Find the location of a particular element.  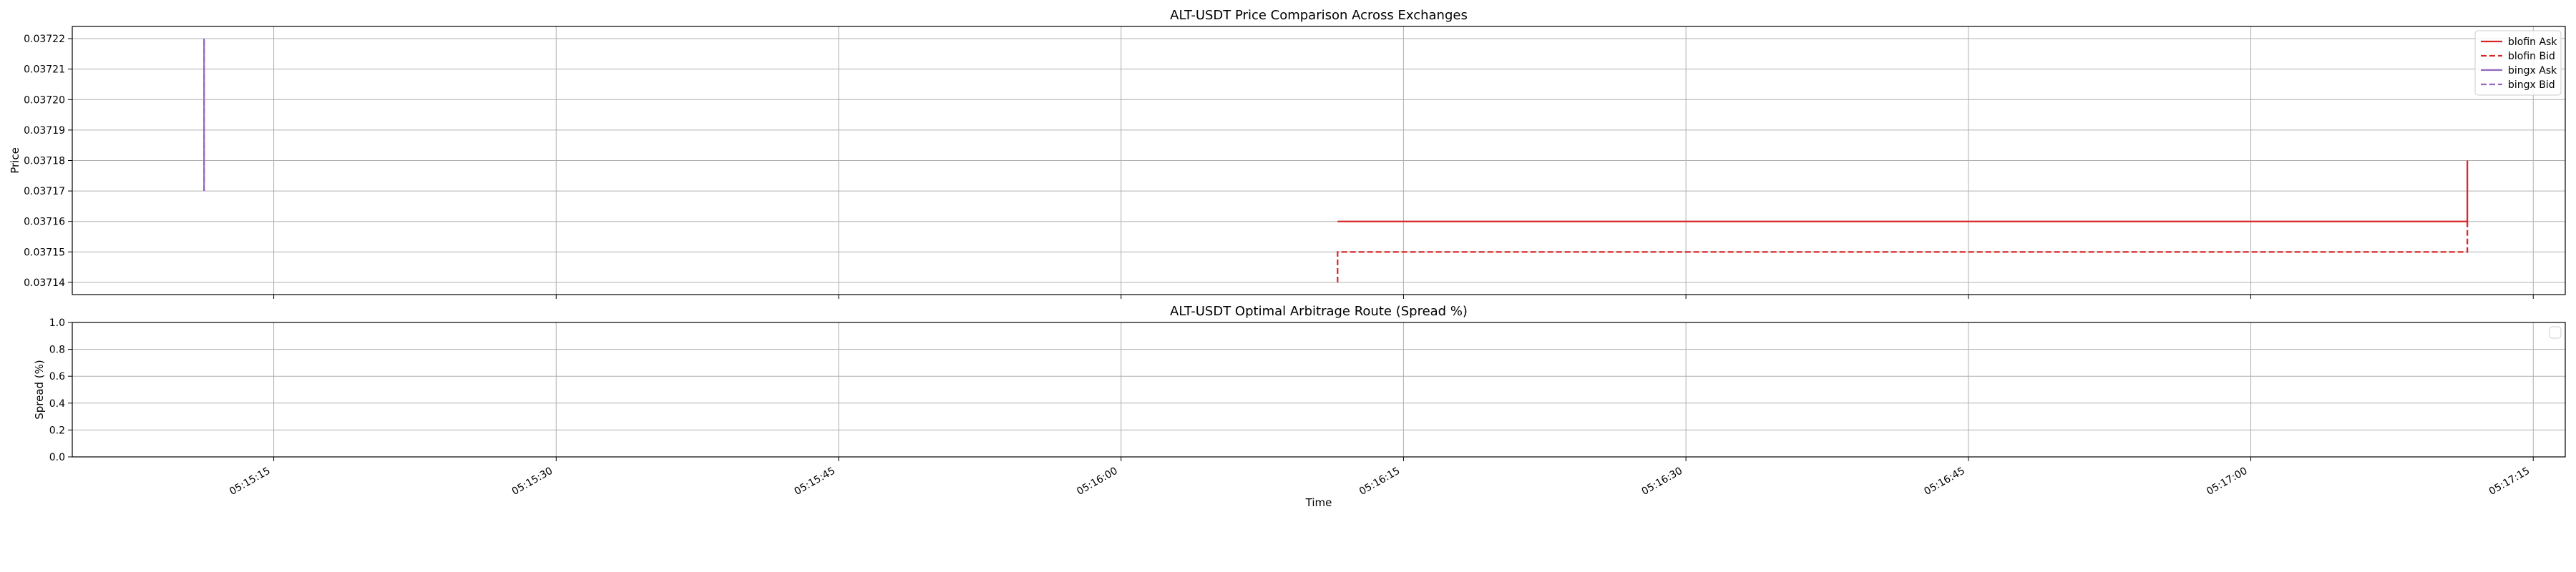

legend-entry: bingx Bid is located at coordinates (2531, 85).